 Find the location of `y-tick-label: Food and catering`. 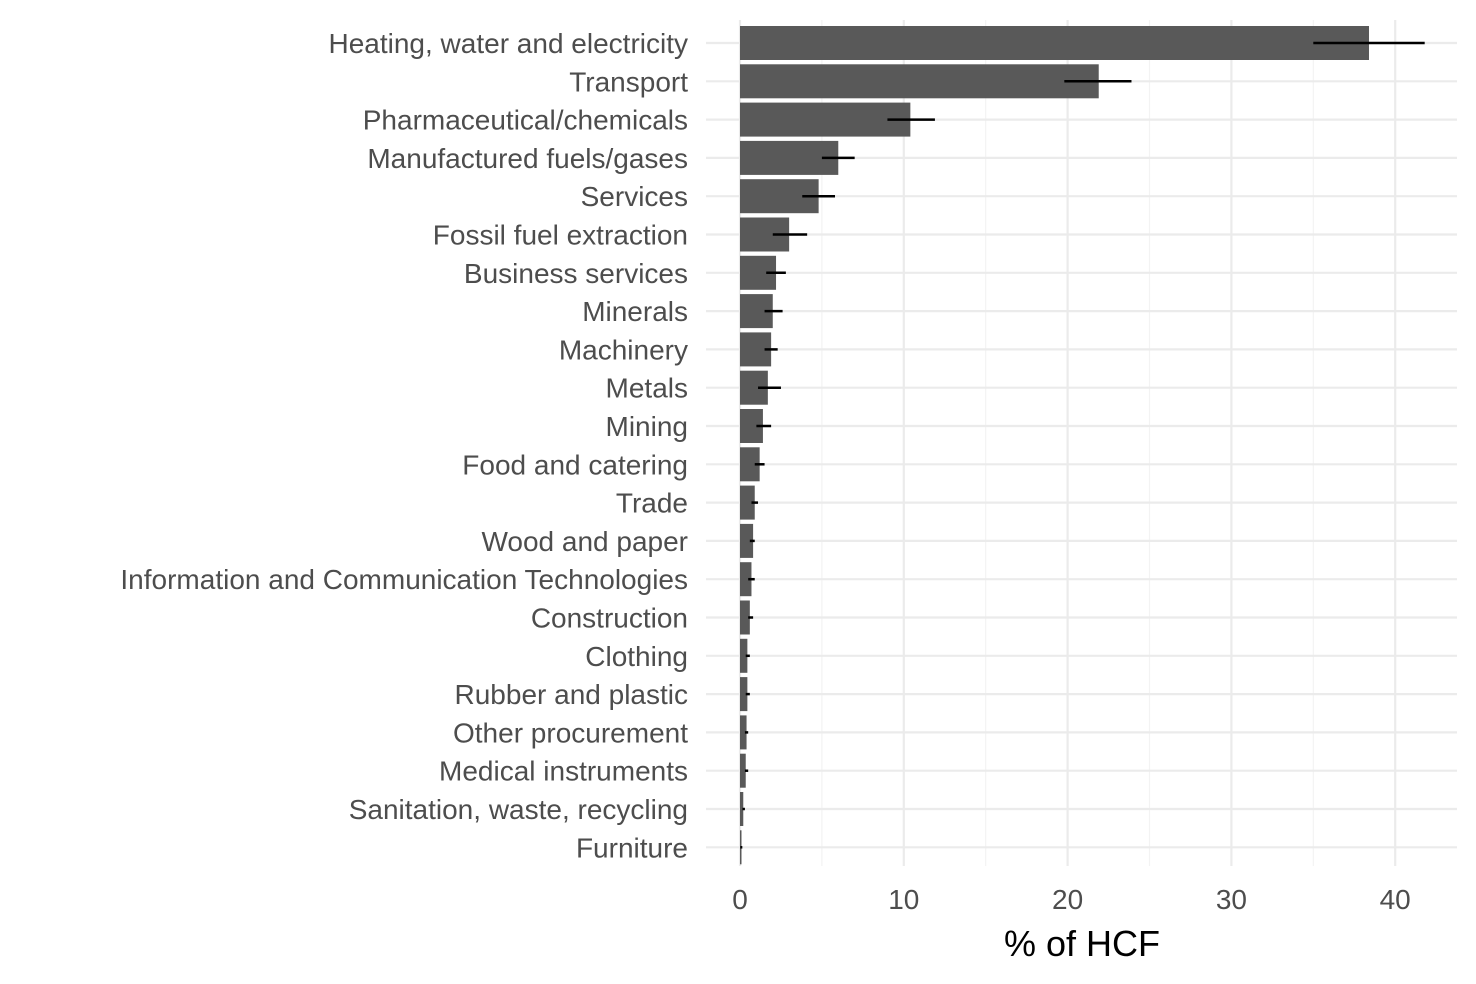

y-tick-label: Food and catering is located at coordinates (575, 464).